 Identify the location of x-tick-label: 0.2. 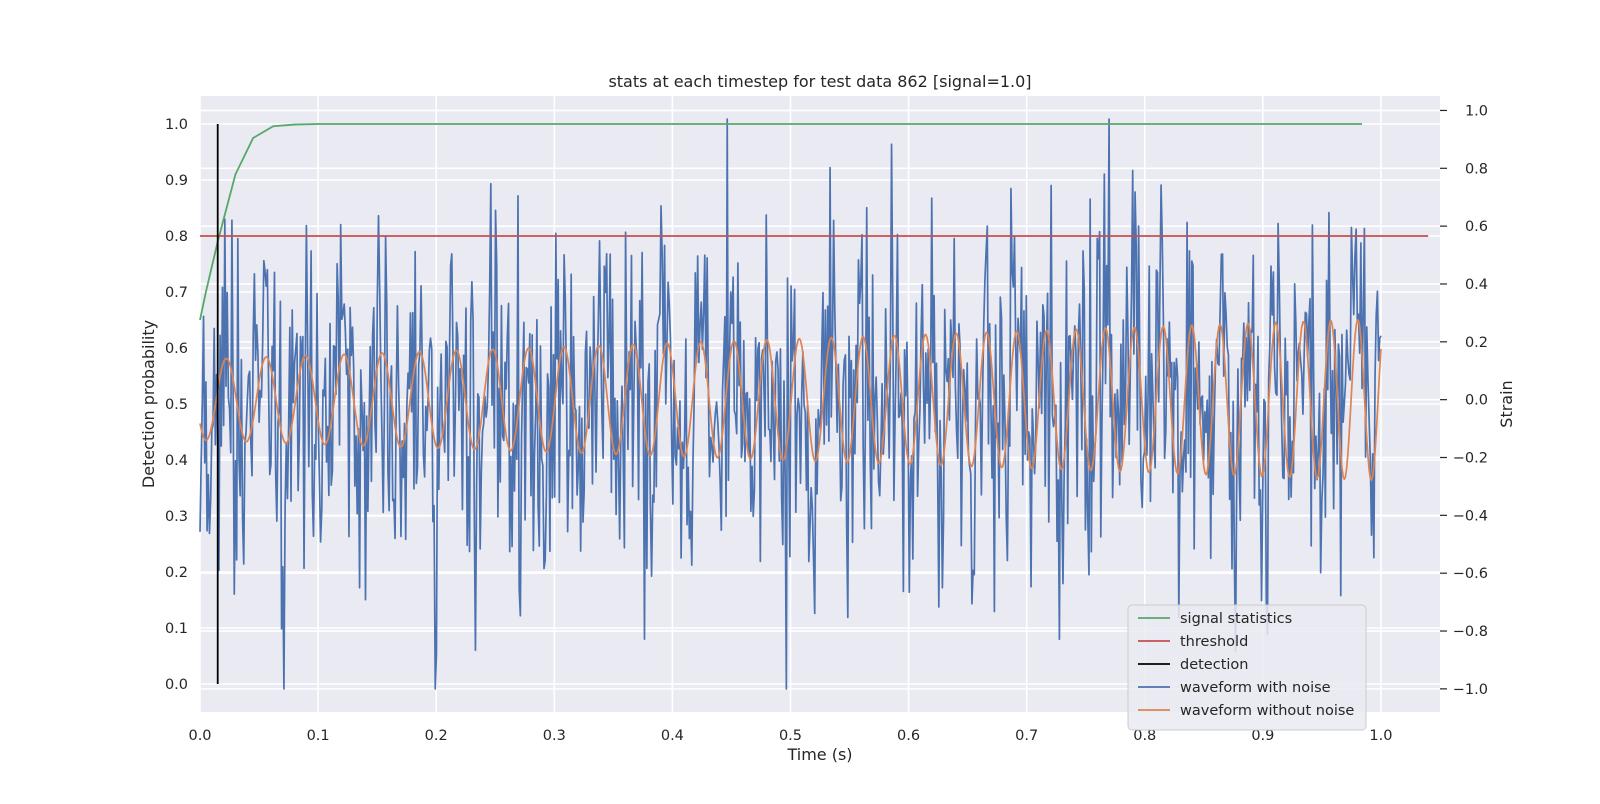
(436, 736).